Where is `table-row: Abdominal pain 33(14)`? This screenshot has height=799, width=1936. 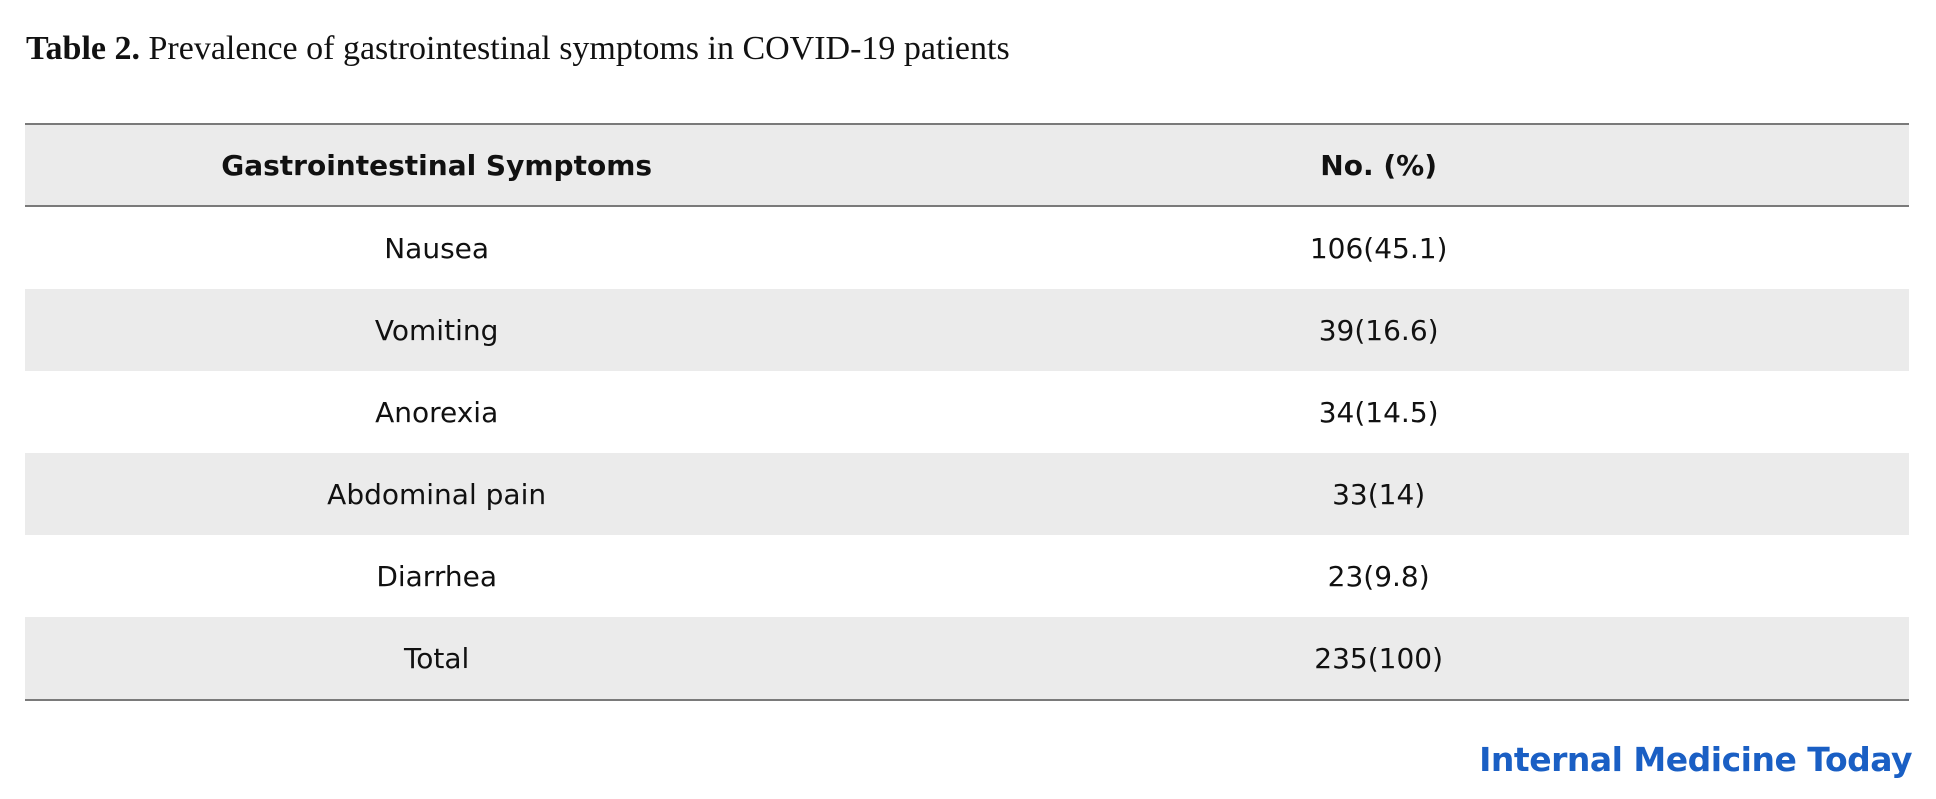
table-row: Abdominal pain 33(14) is located at coordinates (967, 494).